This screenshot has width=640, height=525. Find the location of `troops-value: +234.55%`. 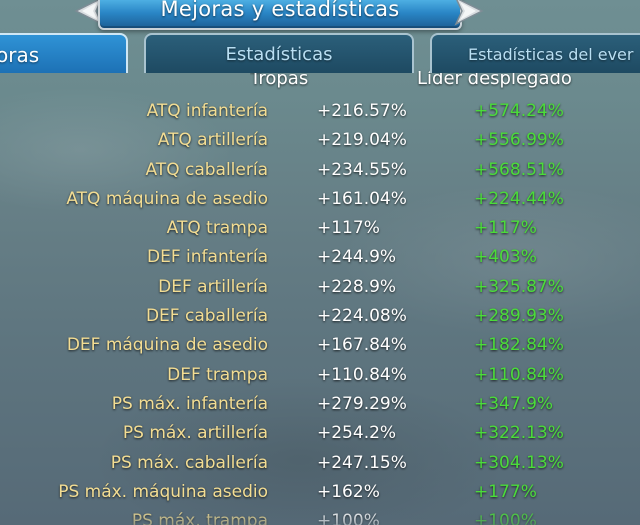

troops-value: +234.55% is located at coordinates (362, 169).